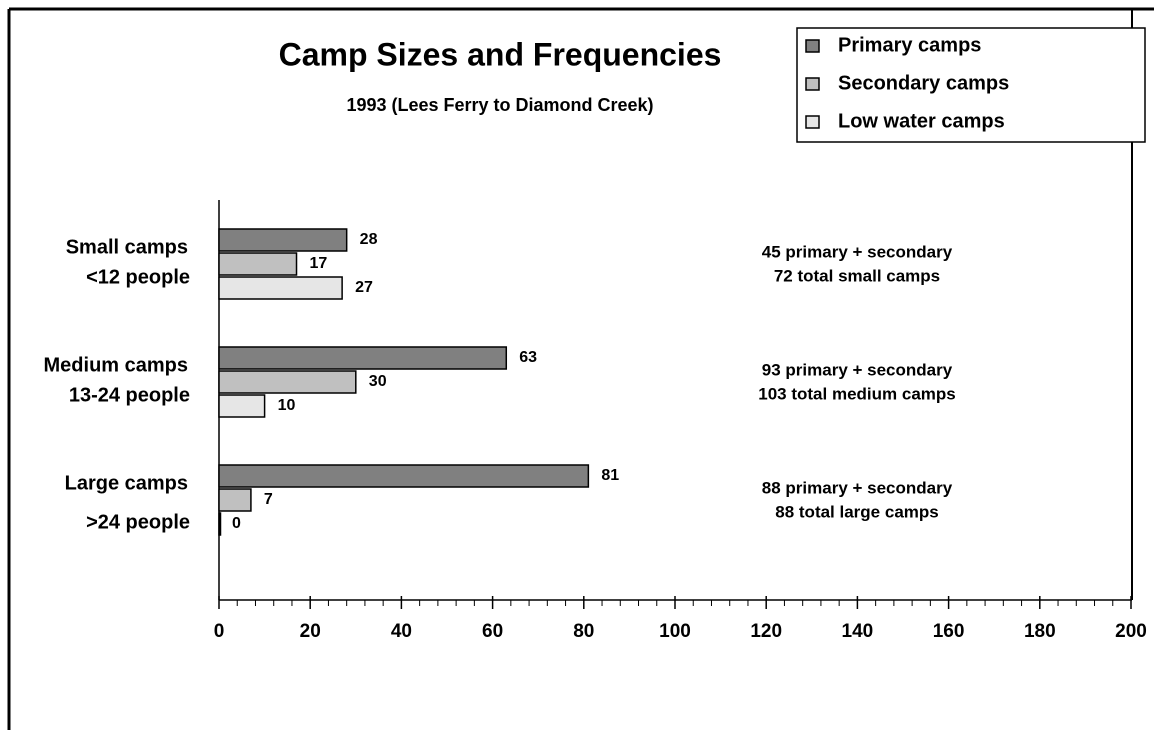  What do you see at coordinates (675, 631) in the screenshot?
I see `x-tick-label: 100` at bounding box center [675, 631].